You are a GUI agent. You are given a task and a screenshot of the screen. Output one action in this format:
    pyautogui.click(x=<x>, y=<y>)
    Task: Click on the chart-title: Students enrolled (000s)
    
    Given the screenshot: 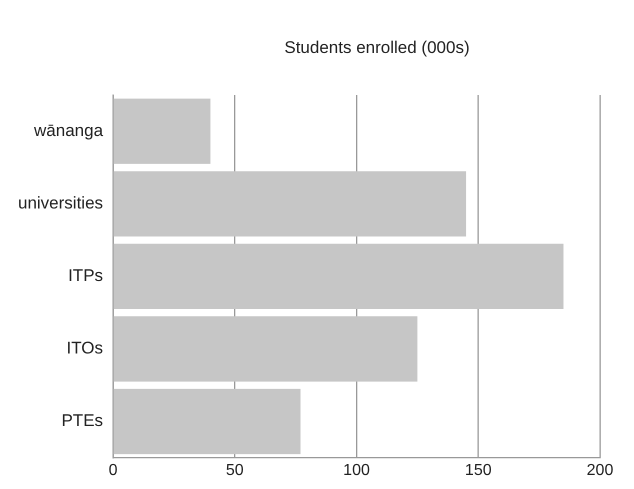 What is the action you would take?
    pyautogui.click(x=377, y=48)
    